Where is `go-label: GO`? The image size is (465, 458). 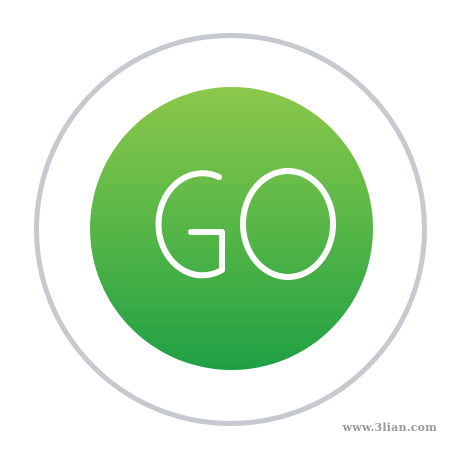 go-label: GO is located at coordinates (245, 224).